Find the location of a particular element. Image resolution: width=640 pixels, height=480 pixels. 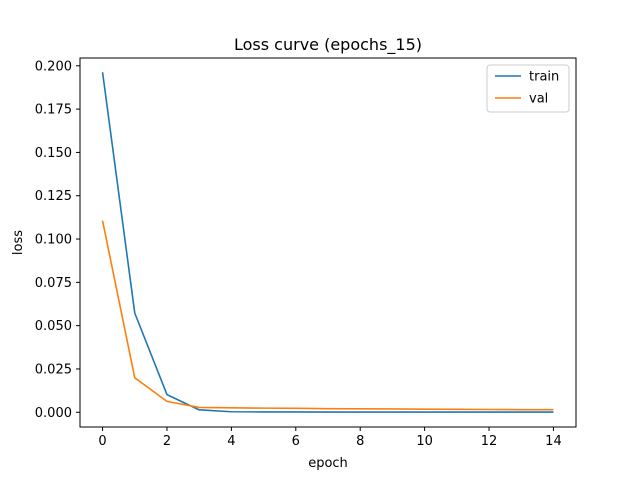

y-tick-label: 0.050 is located at coordinates (53, 326).